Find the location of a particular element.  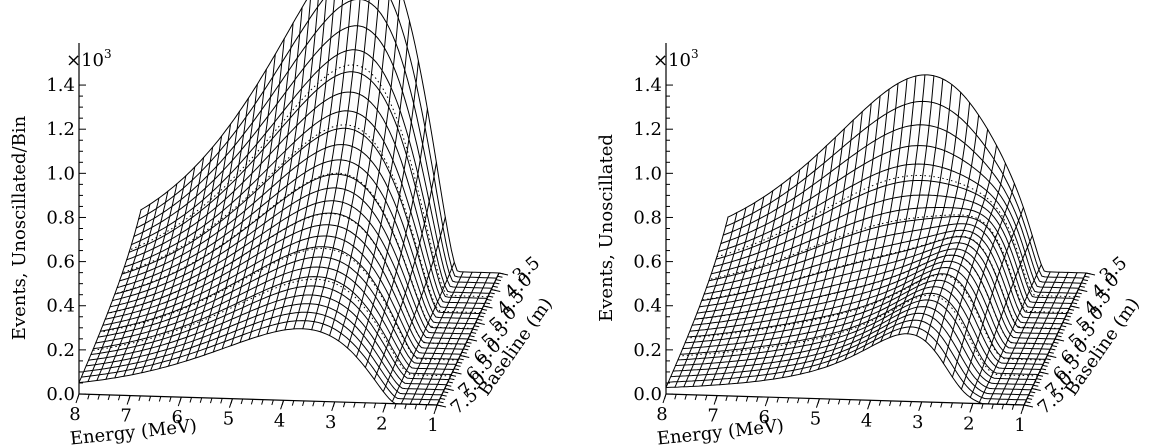

left-z-tick-label: 0.4 is located at coordinates (60, 306).